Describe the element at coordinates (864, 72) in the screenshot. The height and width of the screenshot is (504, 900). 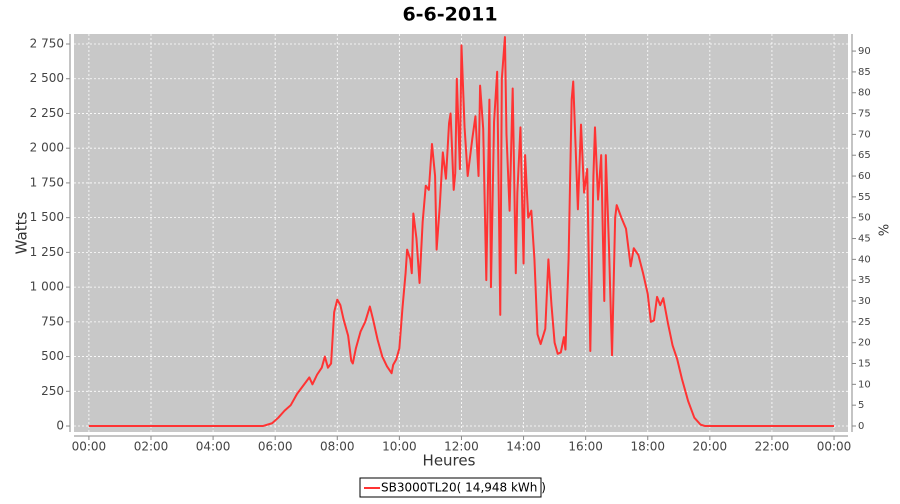
I see `y2-tick-label: 85` at that location.